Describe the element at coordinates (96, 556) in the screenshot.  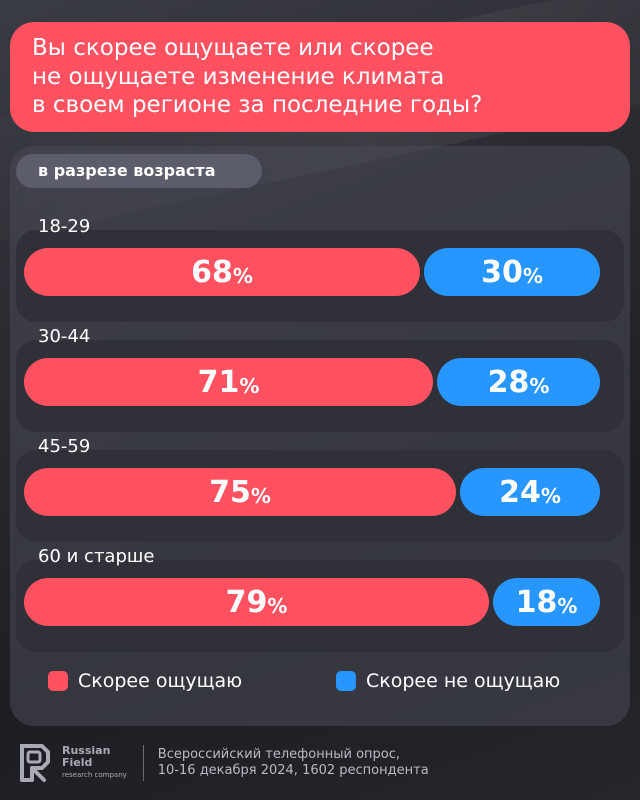
I see `age-group-label: 60 и старше` at that location.